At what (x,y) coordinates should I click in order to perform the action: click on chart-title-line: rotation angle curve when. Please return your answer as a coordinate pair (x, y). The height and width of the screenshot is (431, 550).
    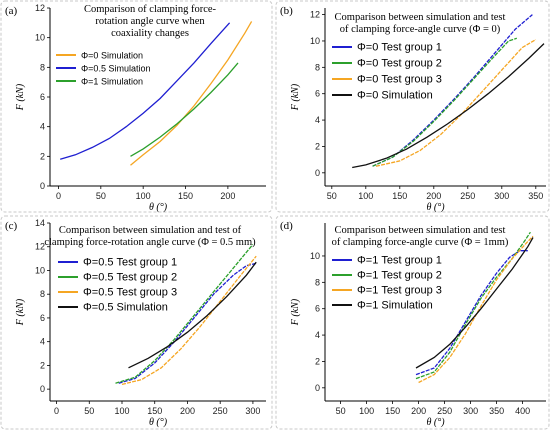
    Looking at the image, I should click on (150, 21).